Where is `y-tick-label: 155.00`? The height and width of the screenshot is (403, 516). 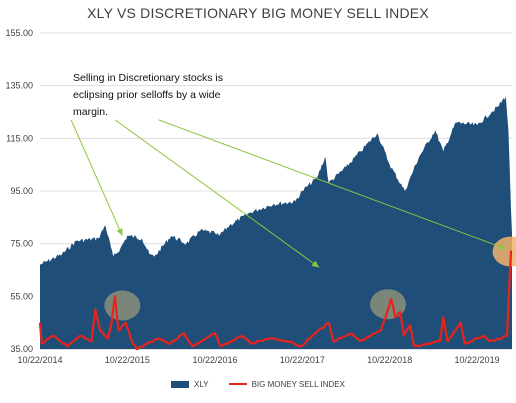 y-tick-label: 155.00 is located at coordinates (19, 33).